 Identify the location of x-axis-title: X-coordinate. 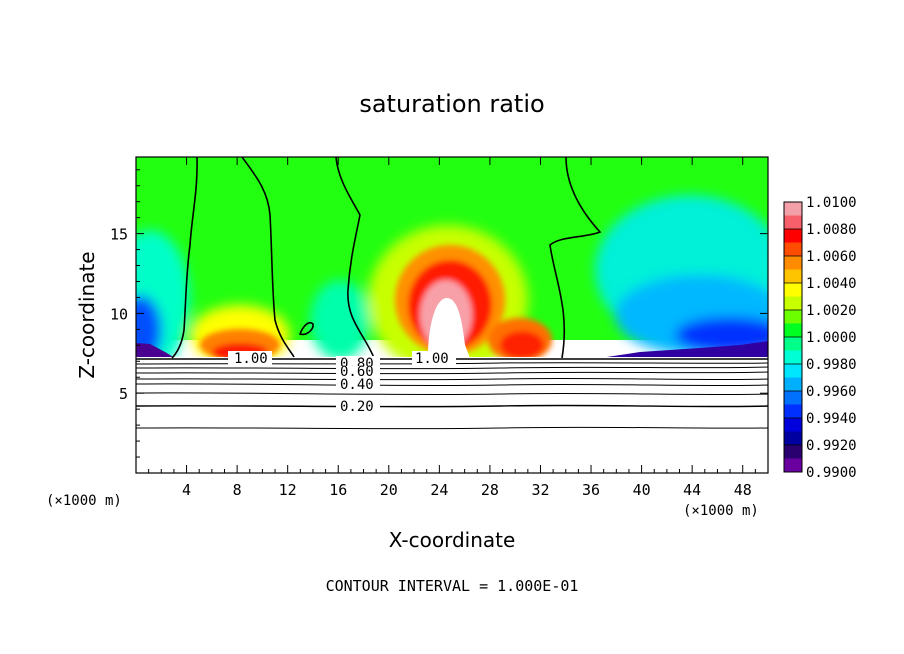
(452, 540).